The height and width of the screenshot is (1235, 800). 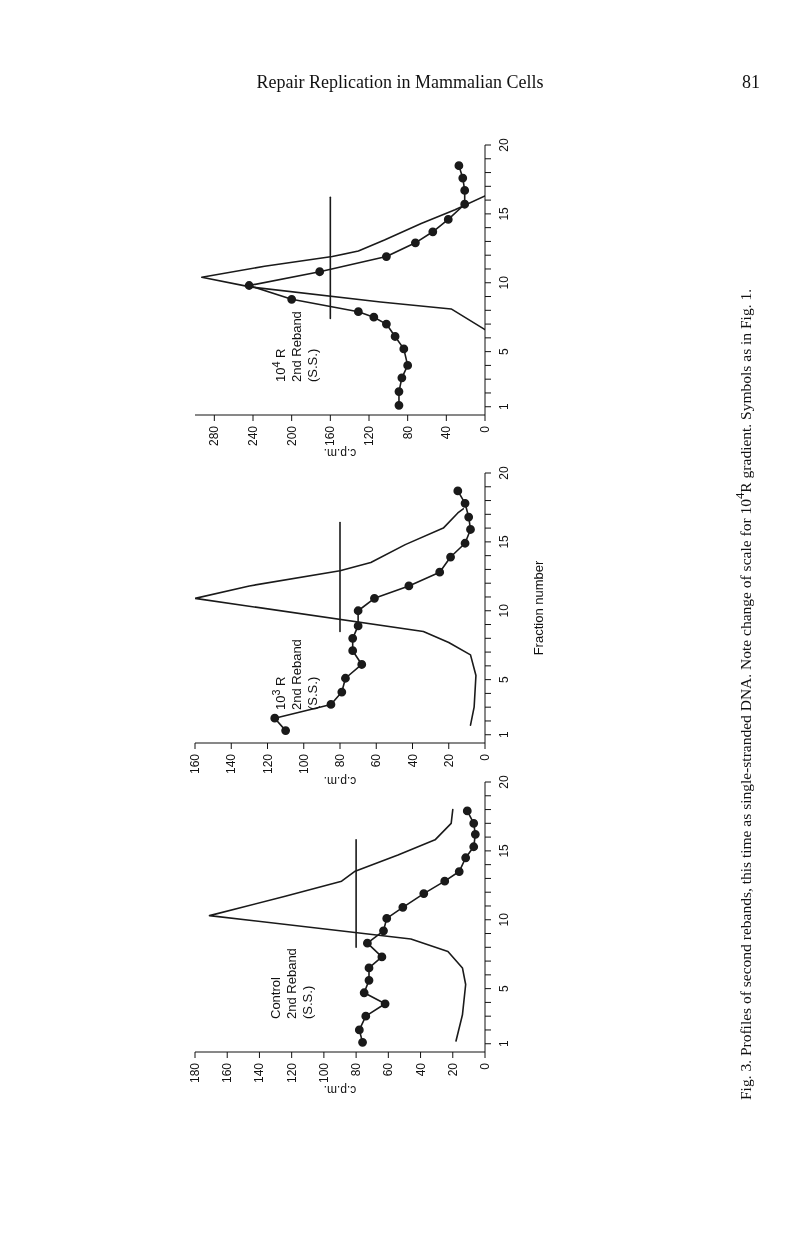 What do you see at coordinates (214, 436) in the screenshot?
I see `x-tick-label: 280` at bounding box center [214, 436].